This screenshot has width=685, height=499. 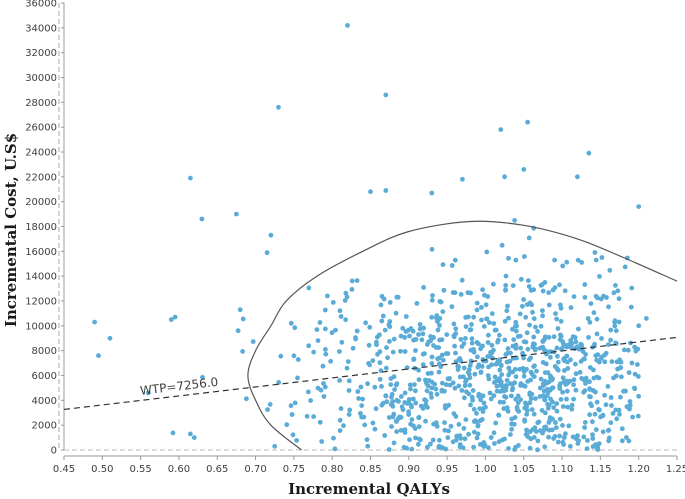 What do you see at coordinates (485, 469) in the screenshot?
I see `x-tick-label: 1.00` at bounding box center [485, 469].